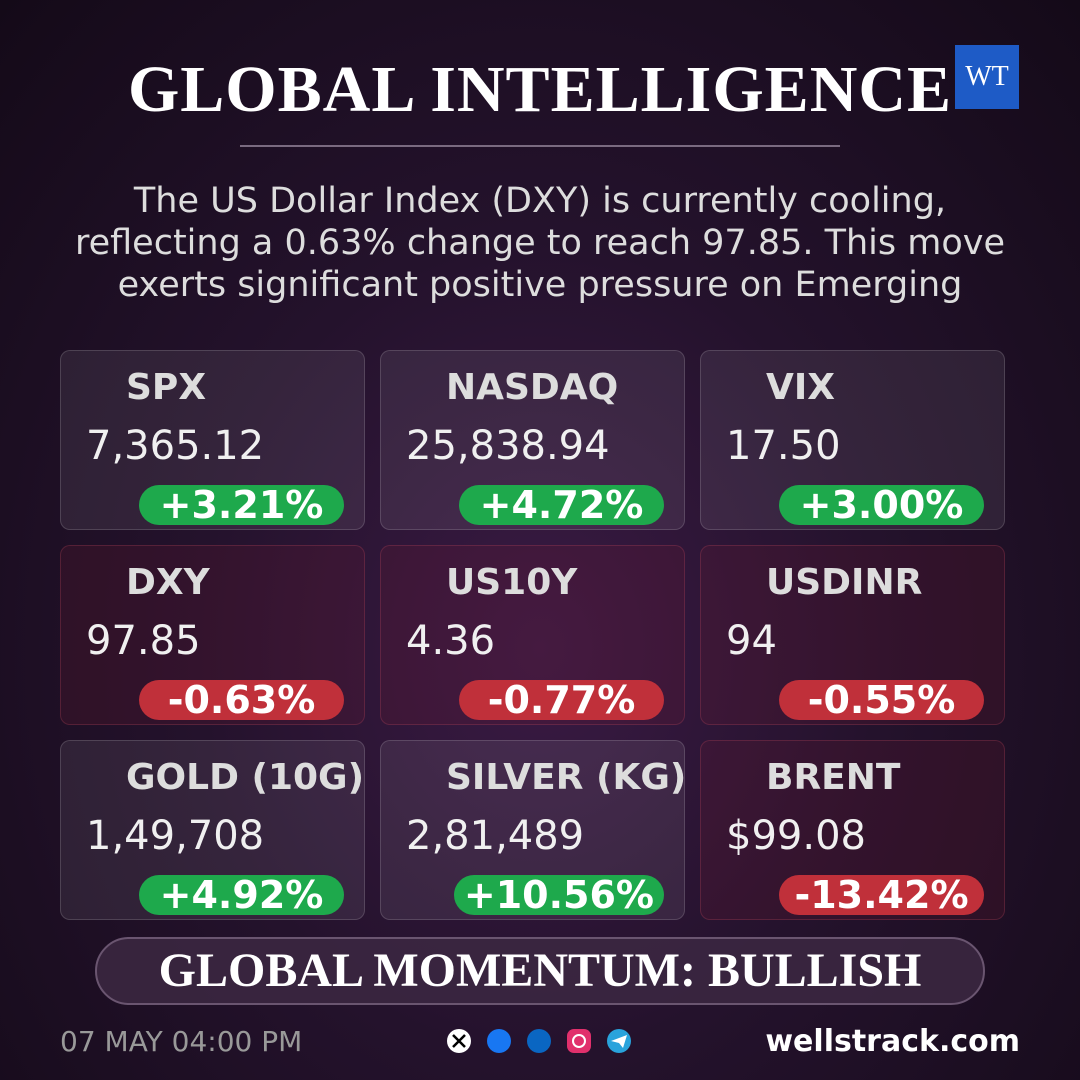  Describe the element at coordinates (540, 146) in the screenshot. I see `divider` at that location.